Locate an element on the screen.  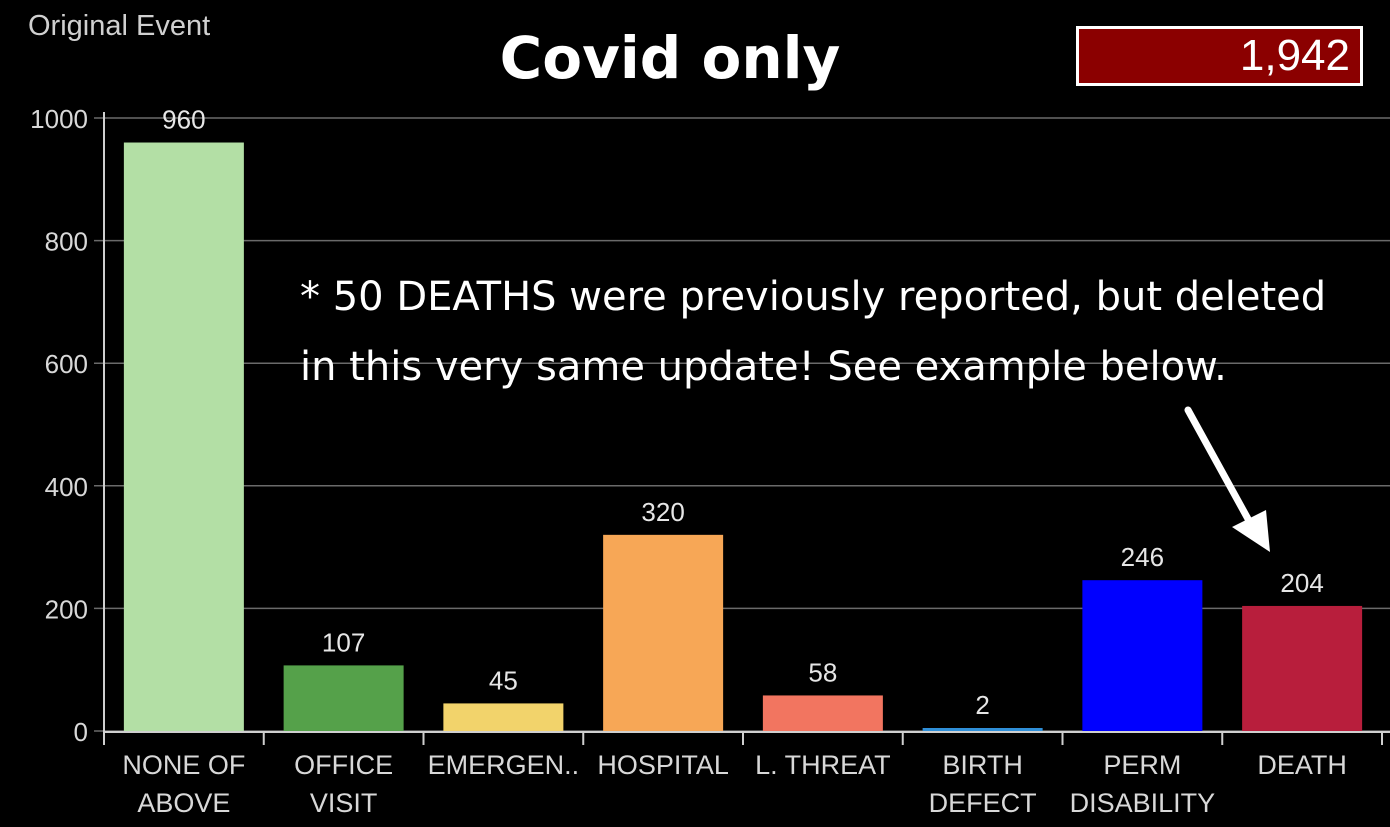
y-tick-label: 0 is located at coordinates (81, 732).